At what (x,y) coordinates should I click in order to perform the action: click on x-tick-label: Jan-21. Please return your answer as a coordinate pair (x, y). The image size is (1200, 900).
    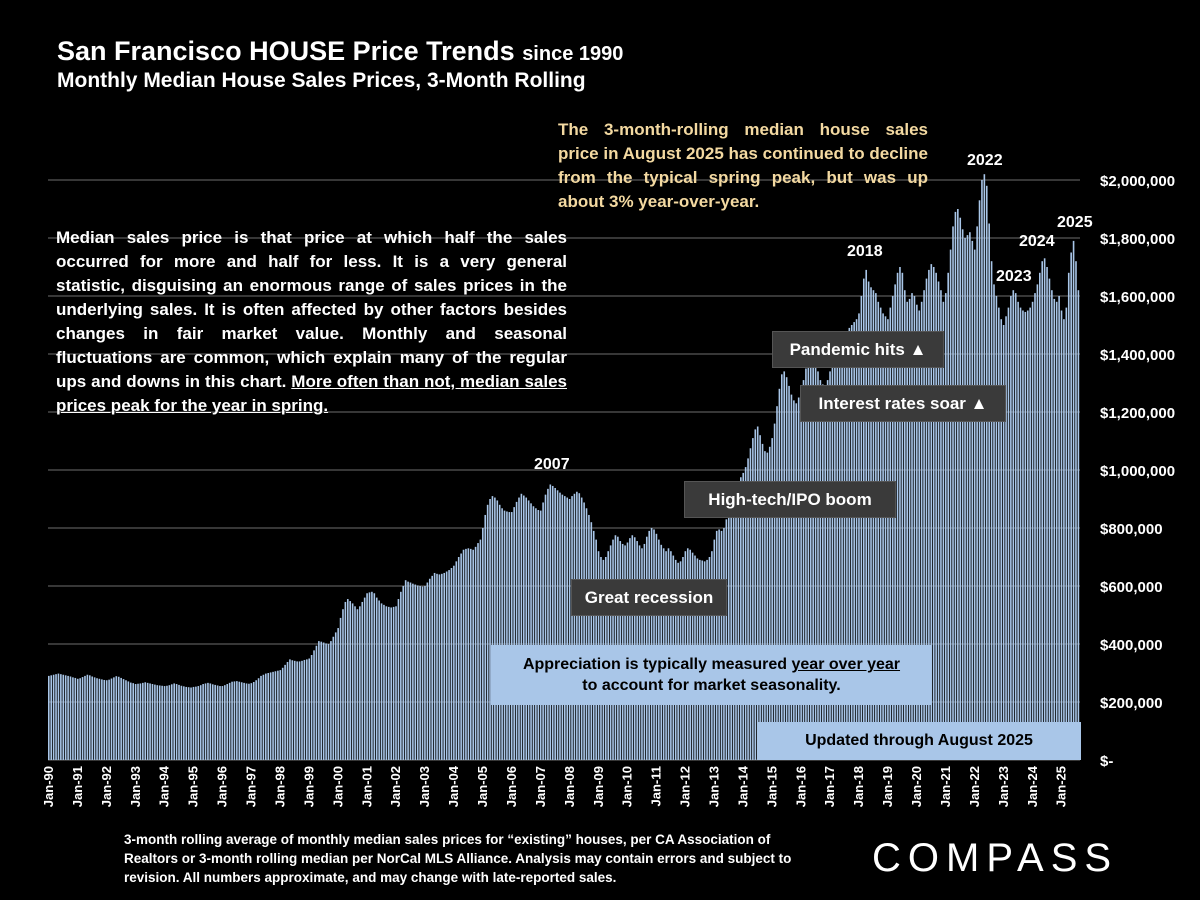
    Looking at the image, I should click on (945, 786).